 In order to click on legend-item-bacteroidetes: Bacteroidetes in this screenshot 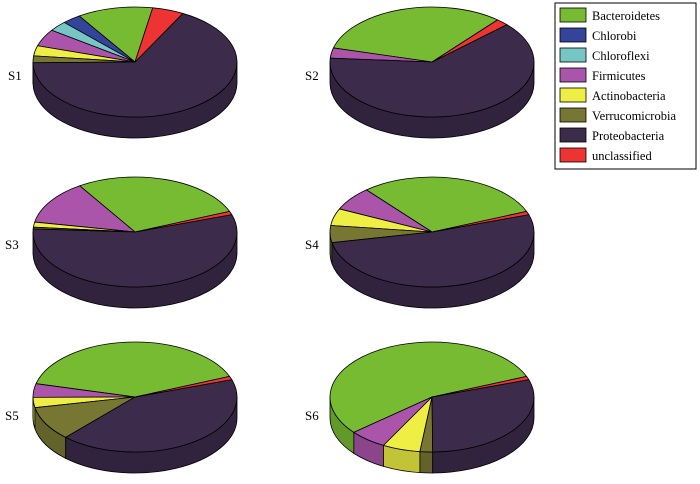, I will do `click(609, 15)`.